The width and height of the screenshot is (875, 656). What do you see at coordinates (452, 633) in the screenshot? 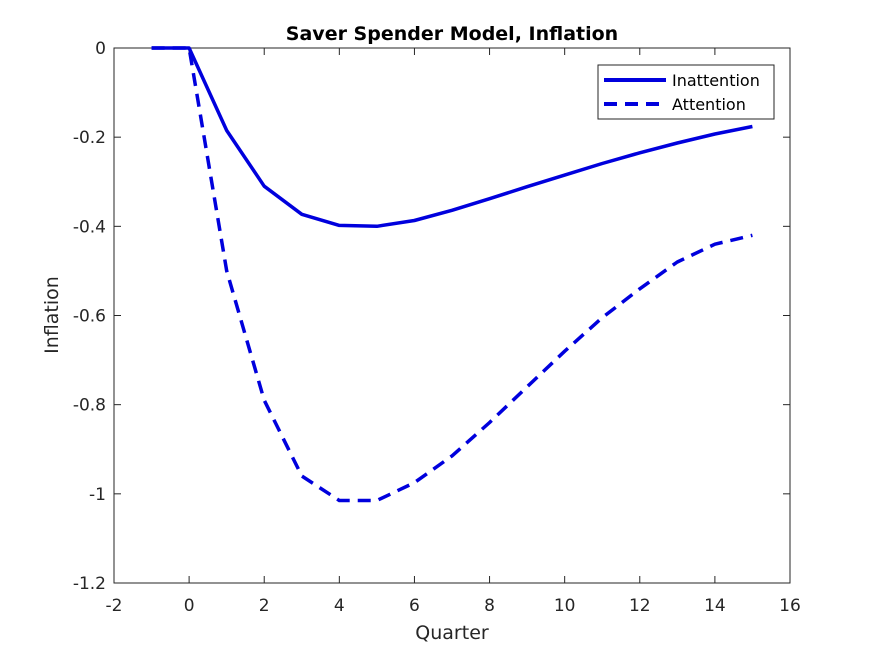
I see `x-axis-label: Quarter` at bounding box center [452, 633].